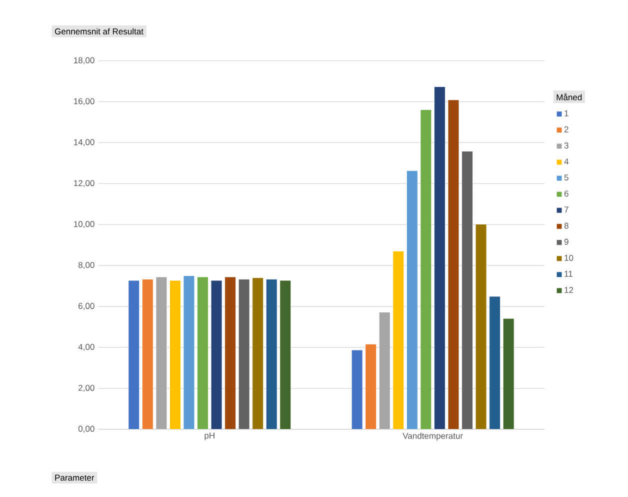  Describe the element at coordinates (84, 102) in the screenshot. I see `y-tick-label: 16,00` at that location.